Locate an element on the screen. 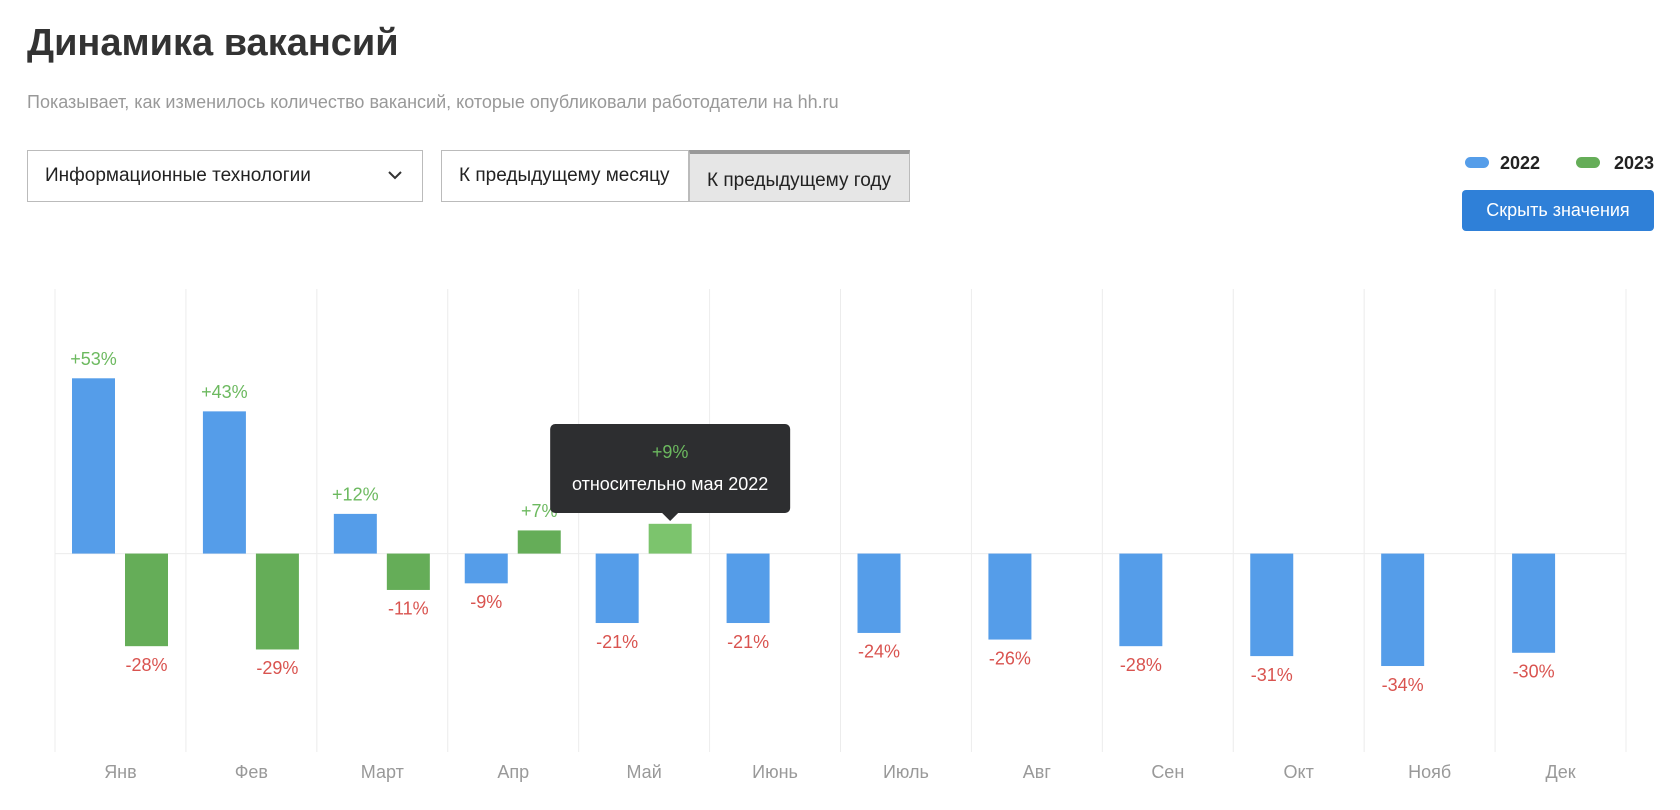 This screenshot has height=810, width=1680. tooltip-box is located at coordinates (670, 468).